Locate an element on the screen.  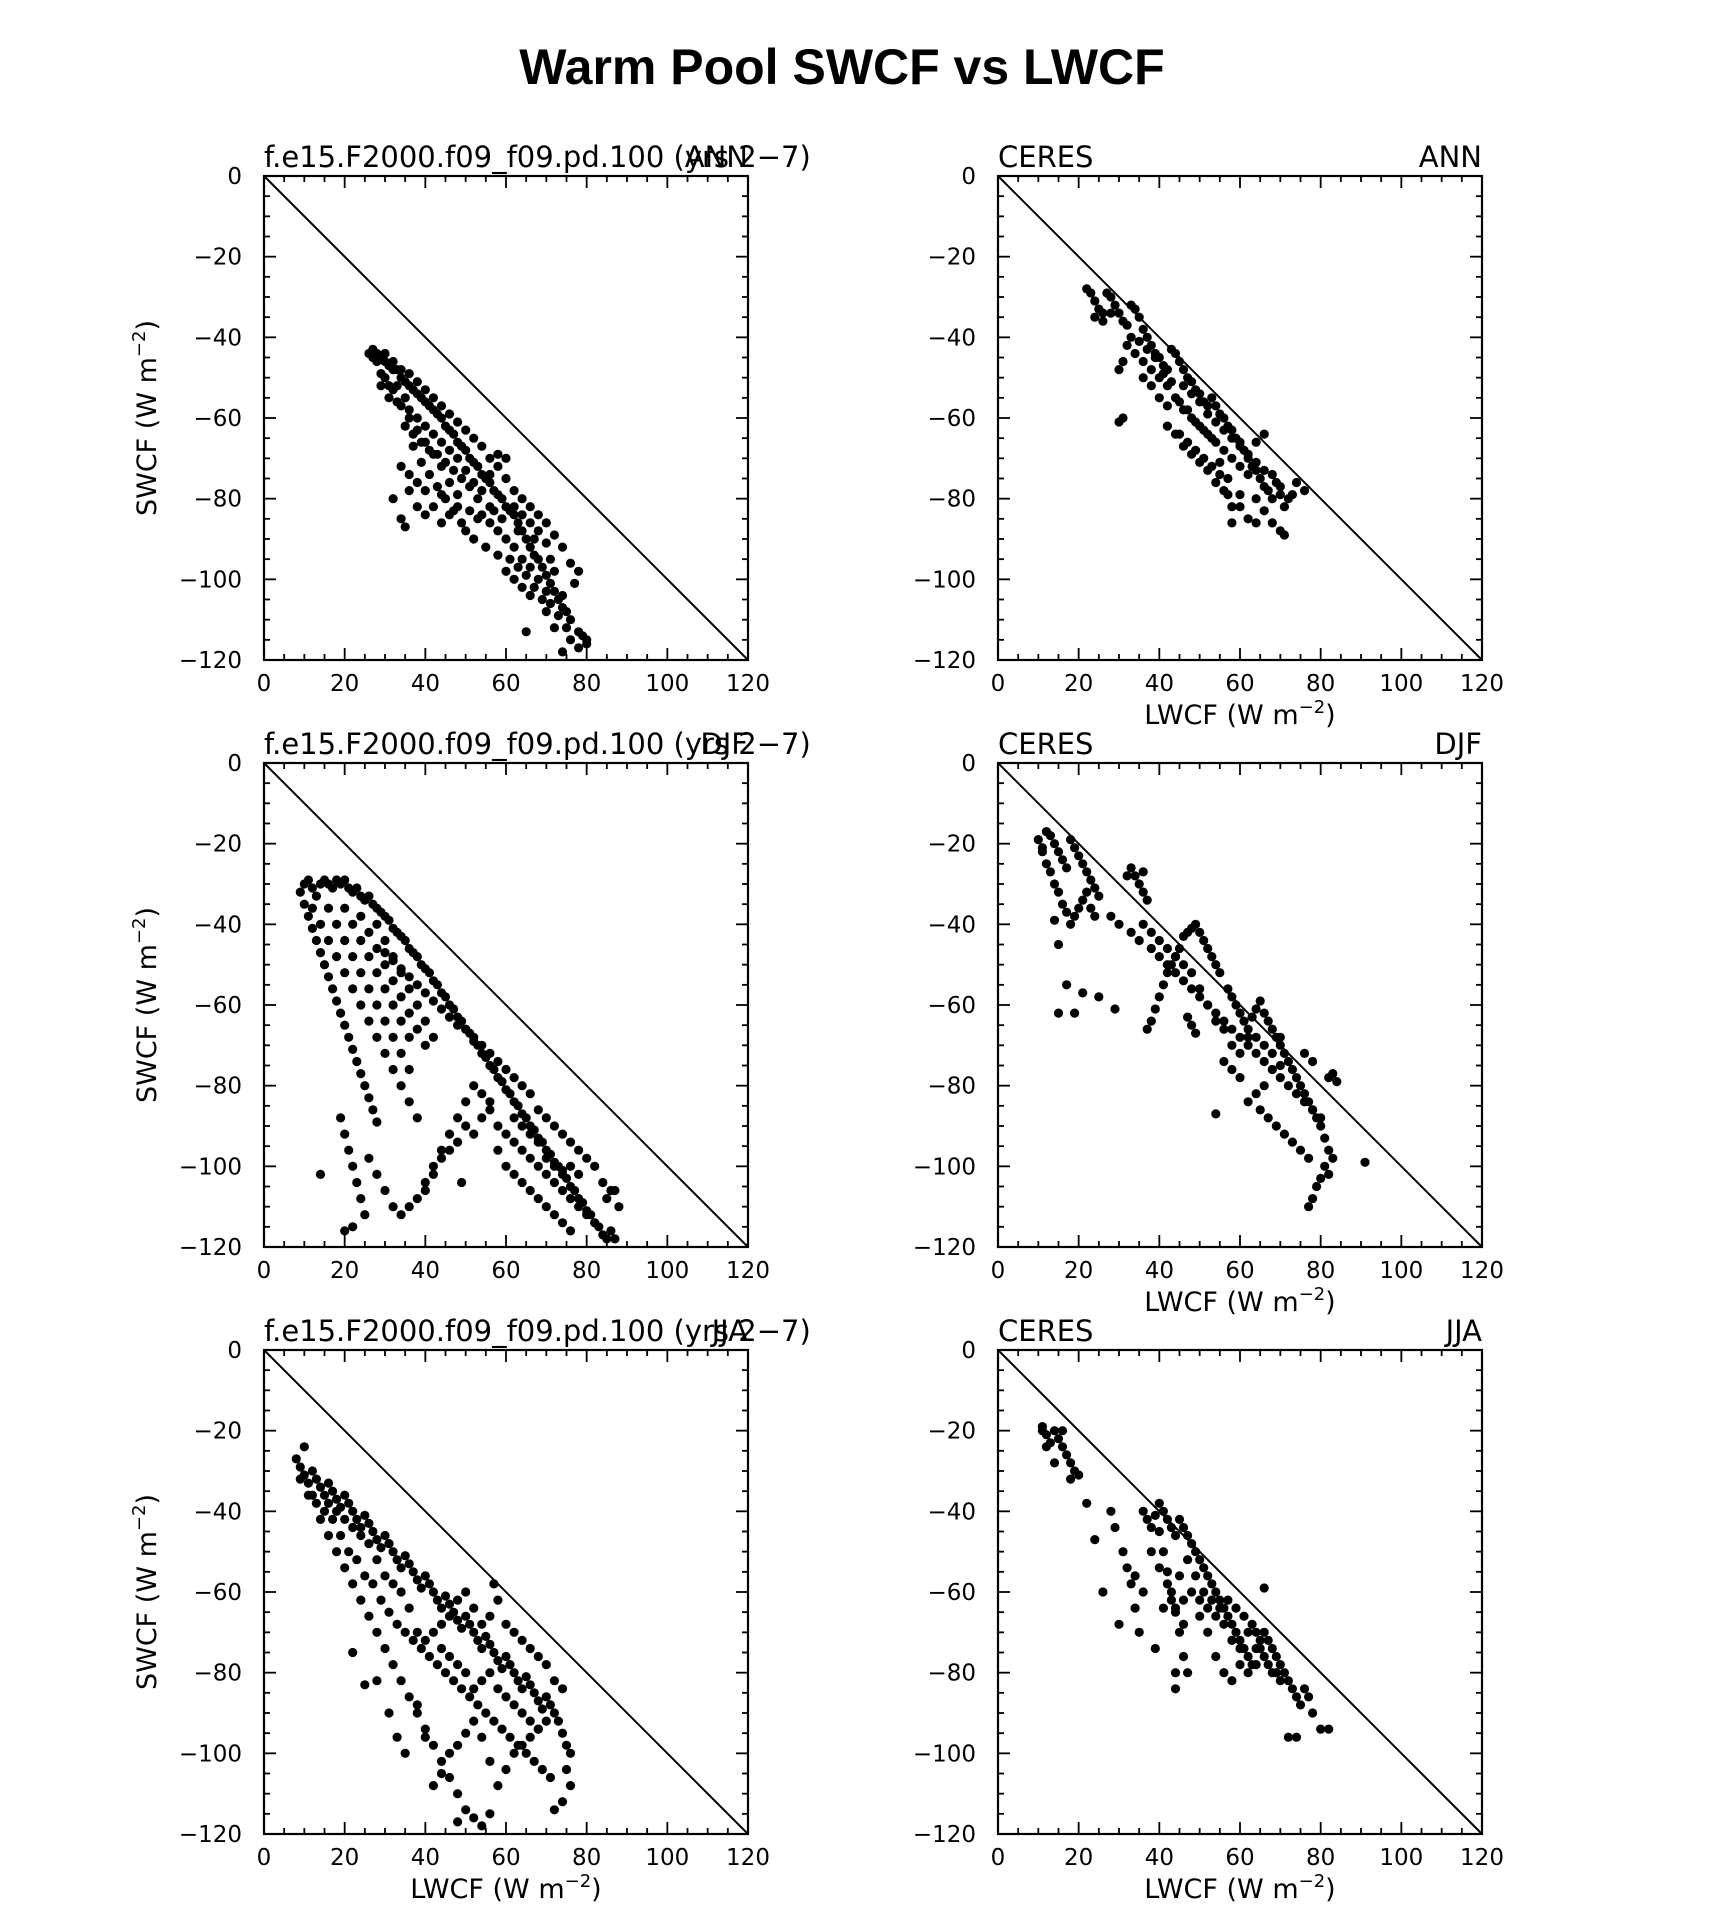
x-tick-label: 20 is located at coordinates (1078, 684).